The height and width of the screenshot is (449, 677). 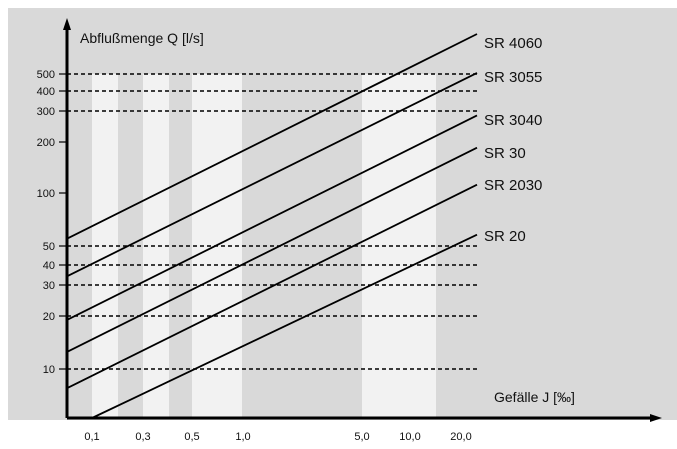 I want to click on y-tick-label: 500, so click(x=46, y=75).